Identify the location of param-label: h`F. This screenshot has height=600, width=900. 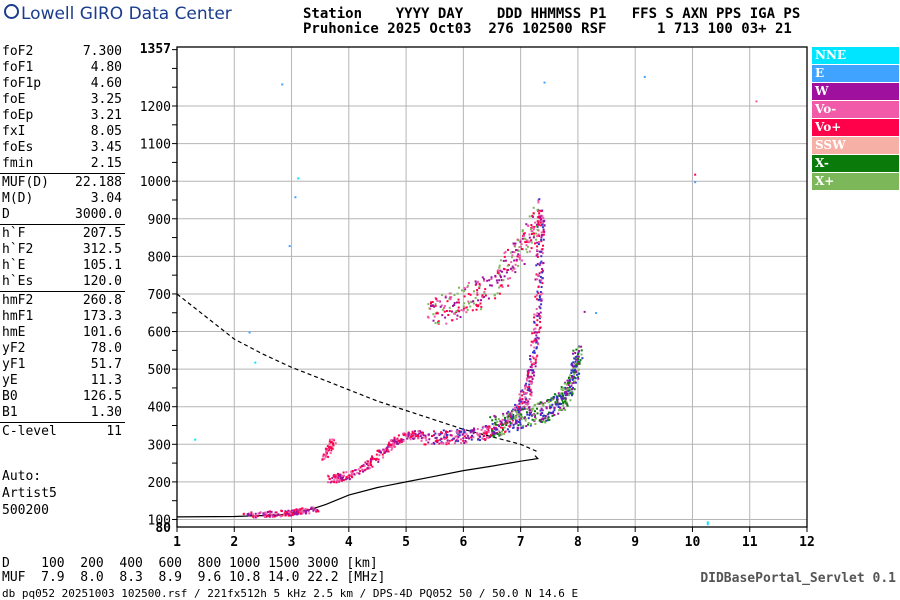
(14, 233).